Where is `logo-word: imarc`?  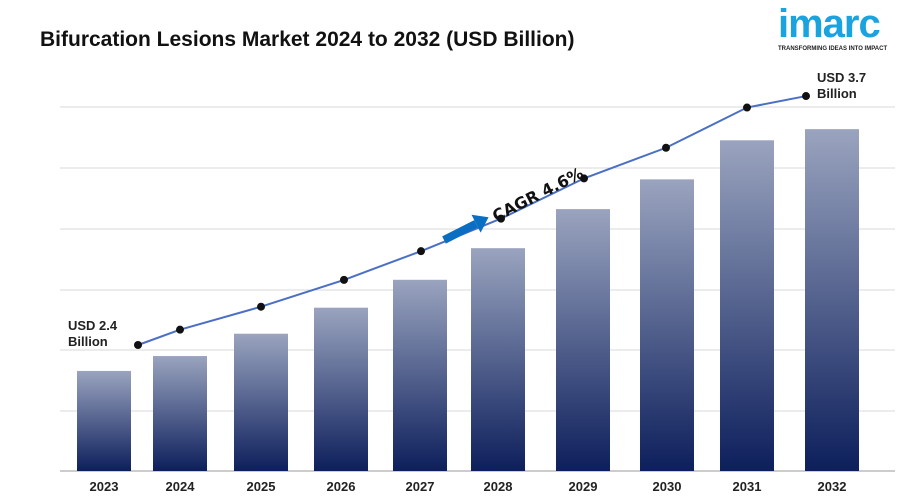 logo-word: imarc is located at coordinates (829, 24).